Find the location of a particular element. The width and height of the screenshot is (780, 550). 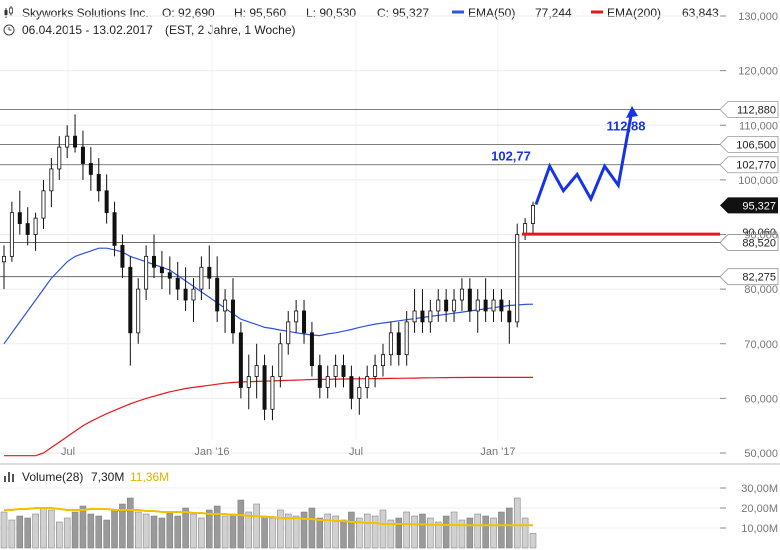

price-tick-label: 70,000 is located at coordinates (761, 345).